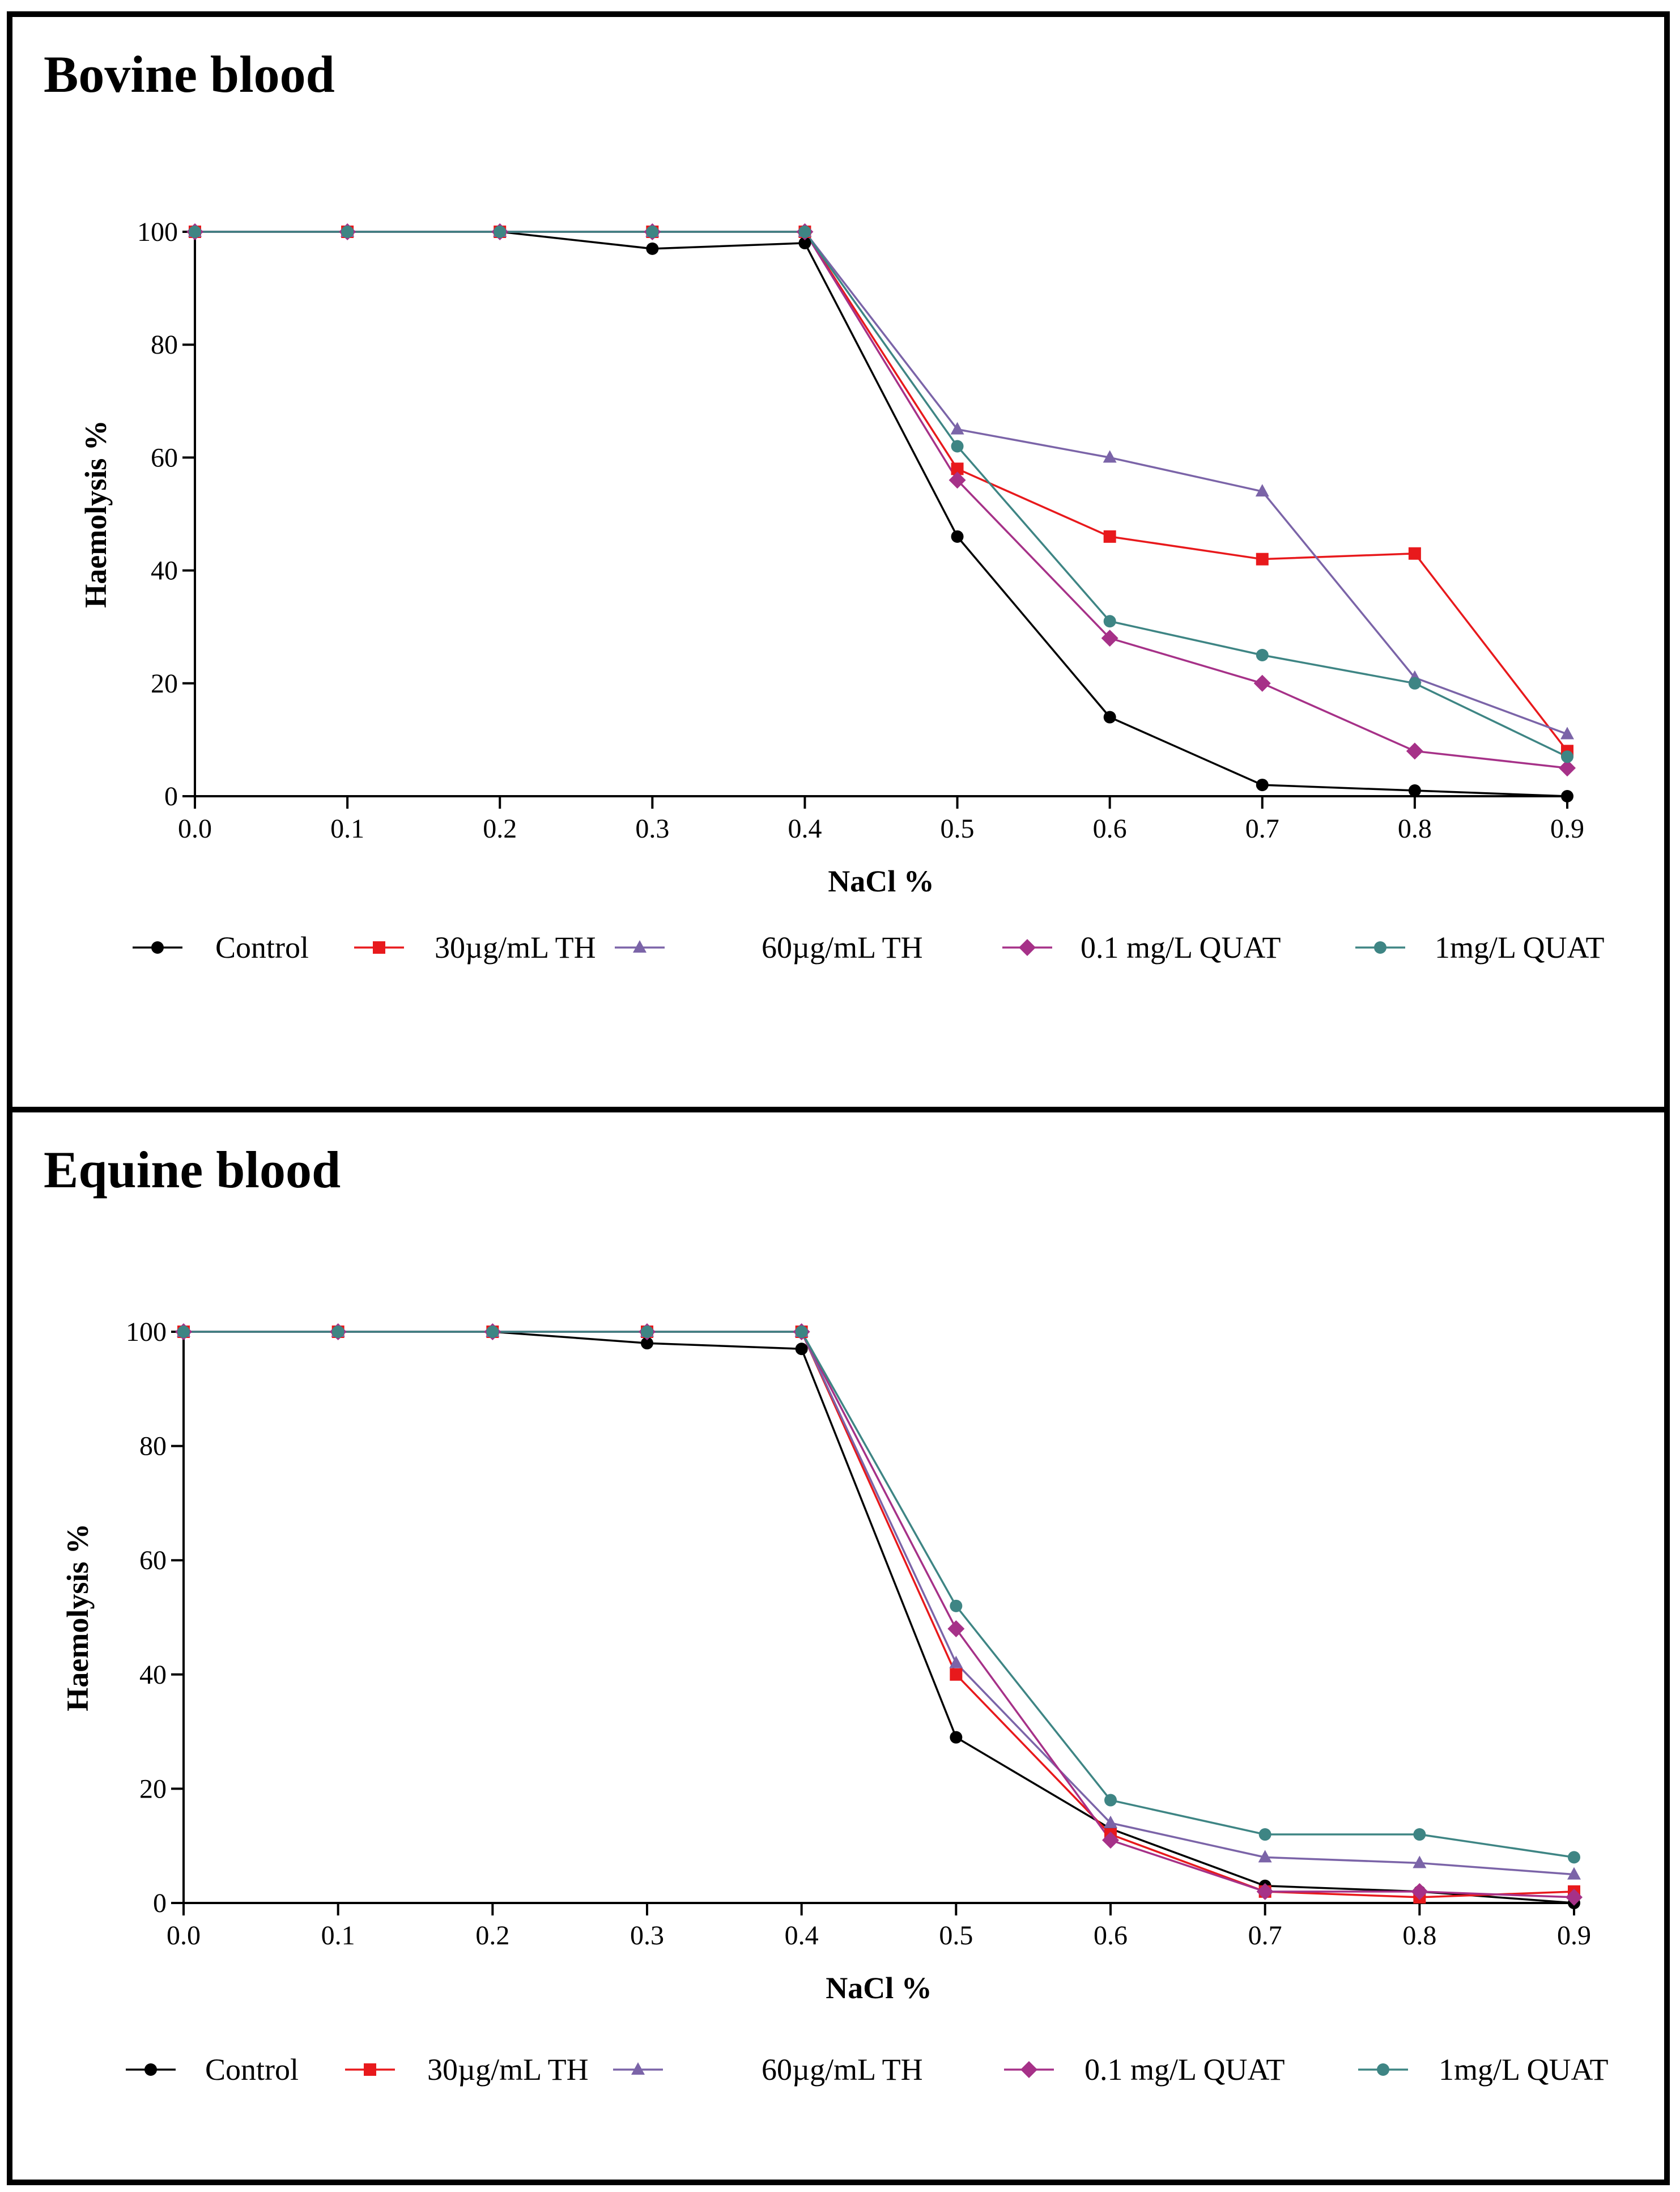  What do you see at coordinates (347, 829) in the screenshot?
I see `x-tick-label: 0.1` at bounding box center [347, 829].